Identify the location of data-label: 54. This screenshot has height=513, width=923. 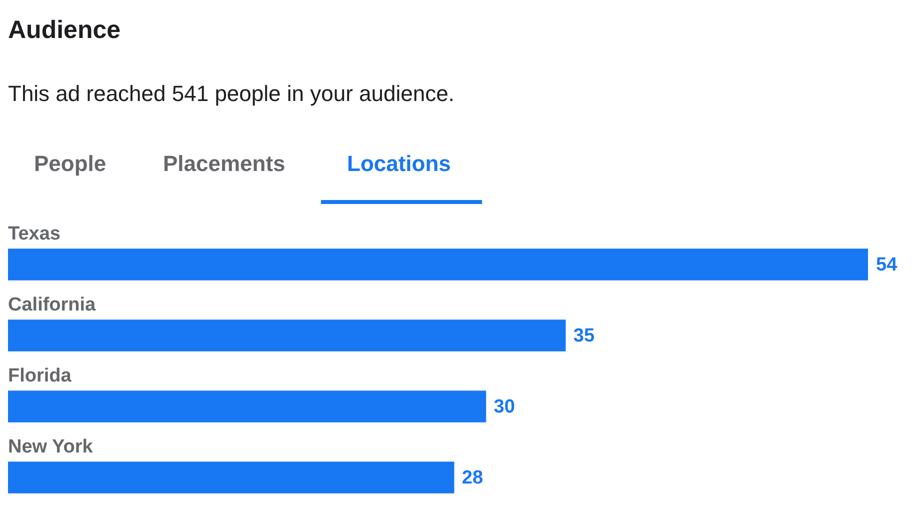
(887, 265).